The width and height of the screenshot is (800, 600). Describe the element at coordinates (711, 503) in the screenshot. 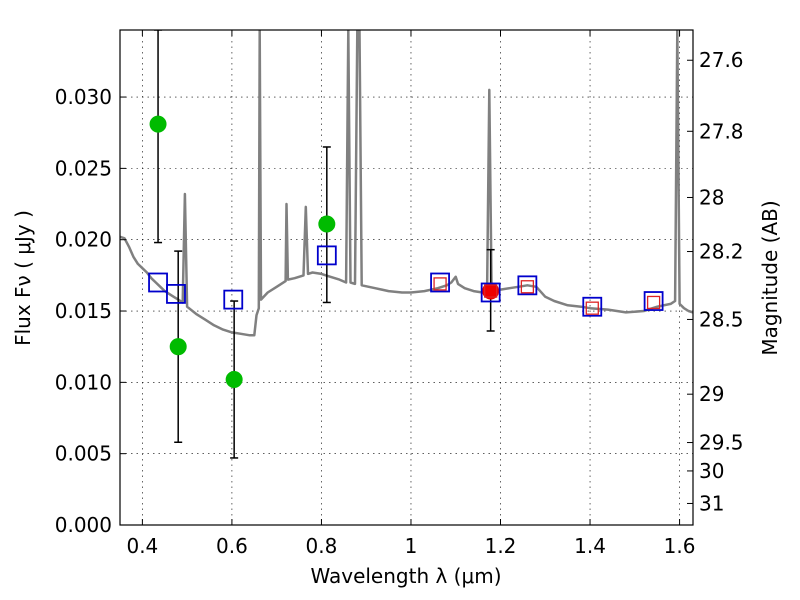

I see `y2-tick-label: 31` at that location.